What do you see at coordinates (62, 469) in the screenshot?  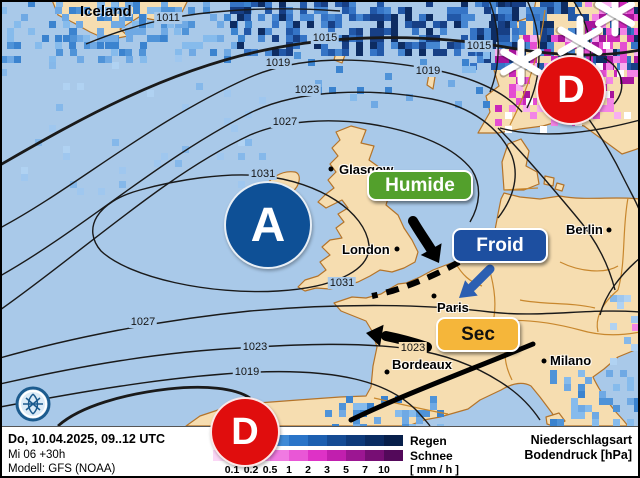 I see `model-name-label: Modell: GFS (NOAA)` at bounding box center [62, 469].